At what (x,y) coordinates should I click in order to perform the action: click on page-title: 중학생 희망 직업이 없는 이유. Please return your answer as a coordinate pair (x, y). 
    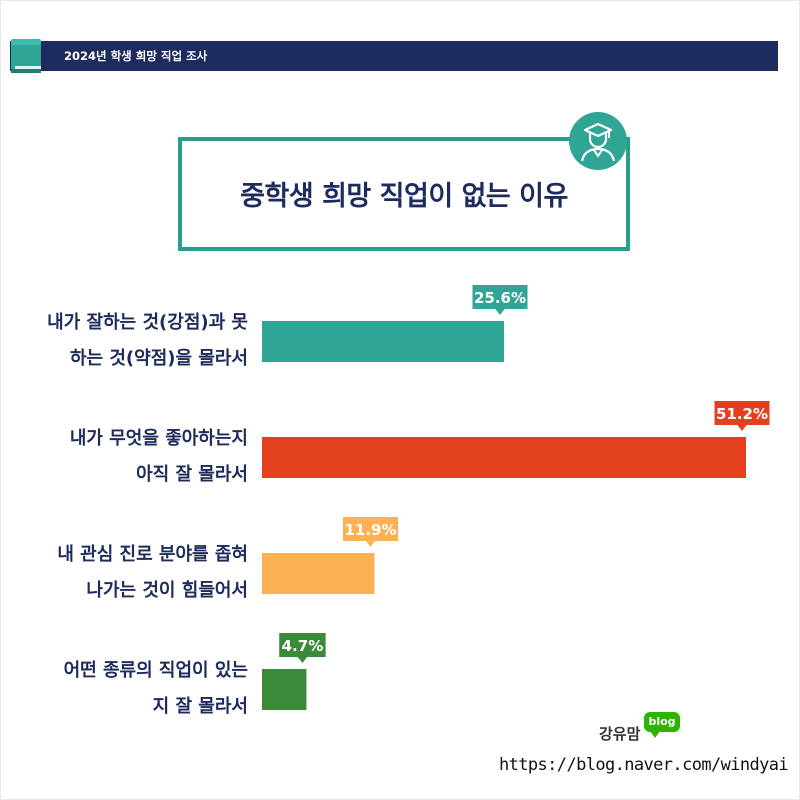
    Looking at the image, I should click on (404, 196).